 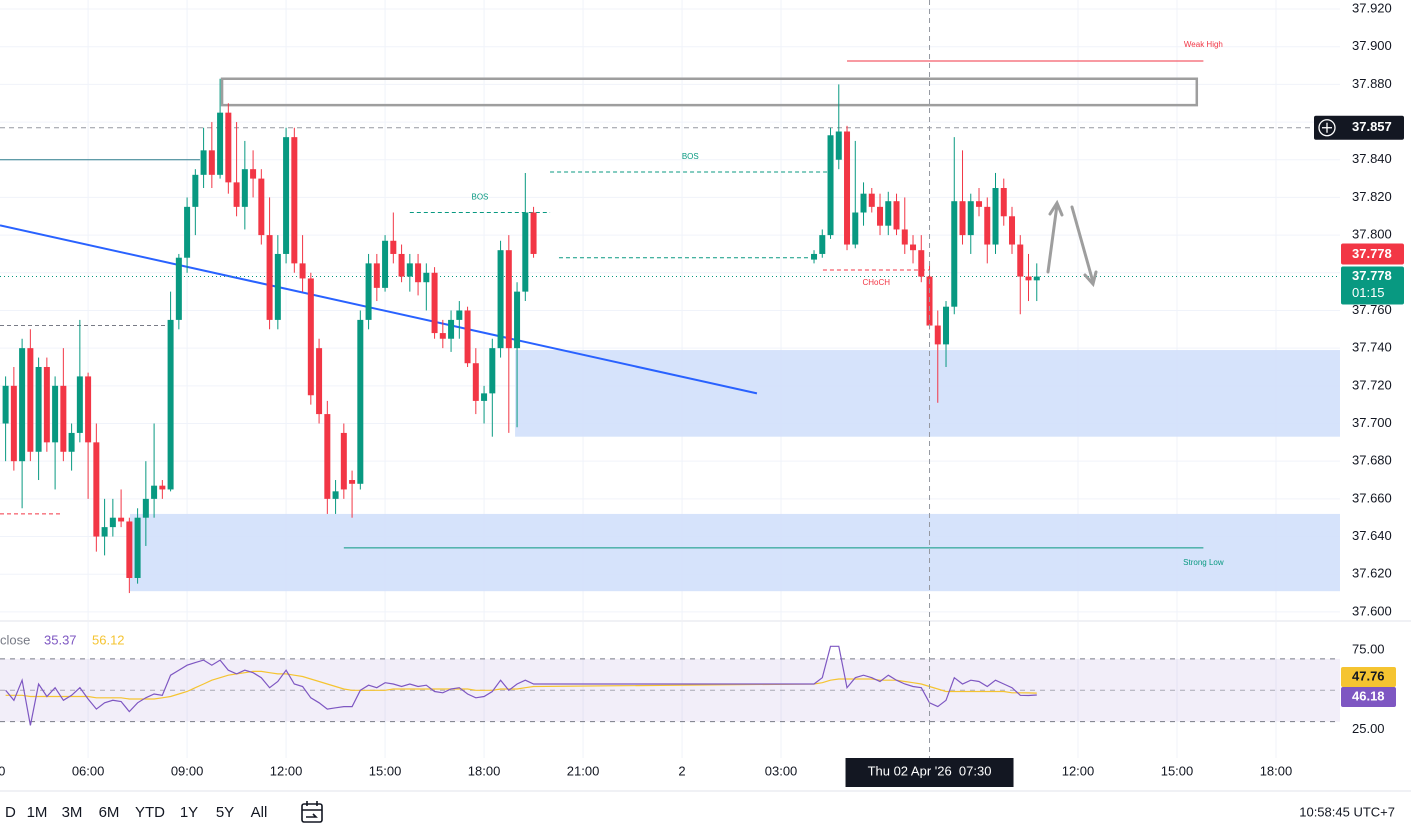 What do you see at coordinates (1372, 422) in the screenshot?
I see `y-tick-label: 37.700` at bounding box center [1372, 422].